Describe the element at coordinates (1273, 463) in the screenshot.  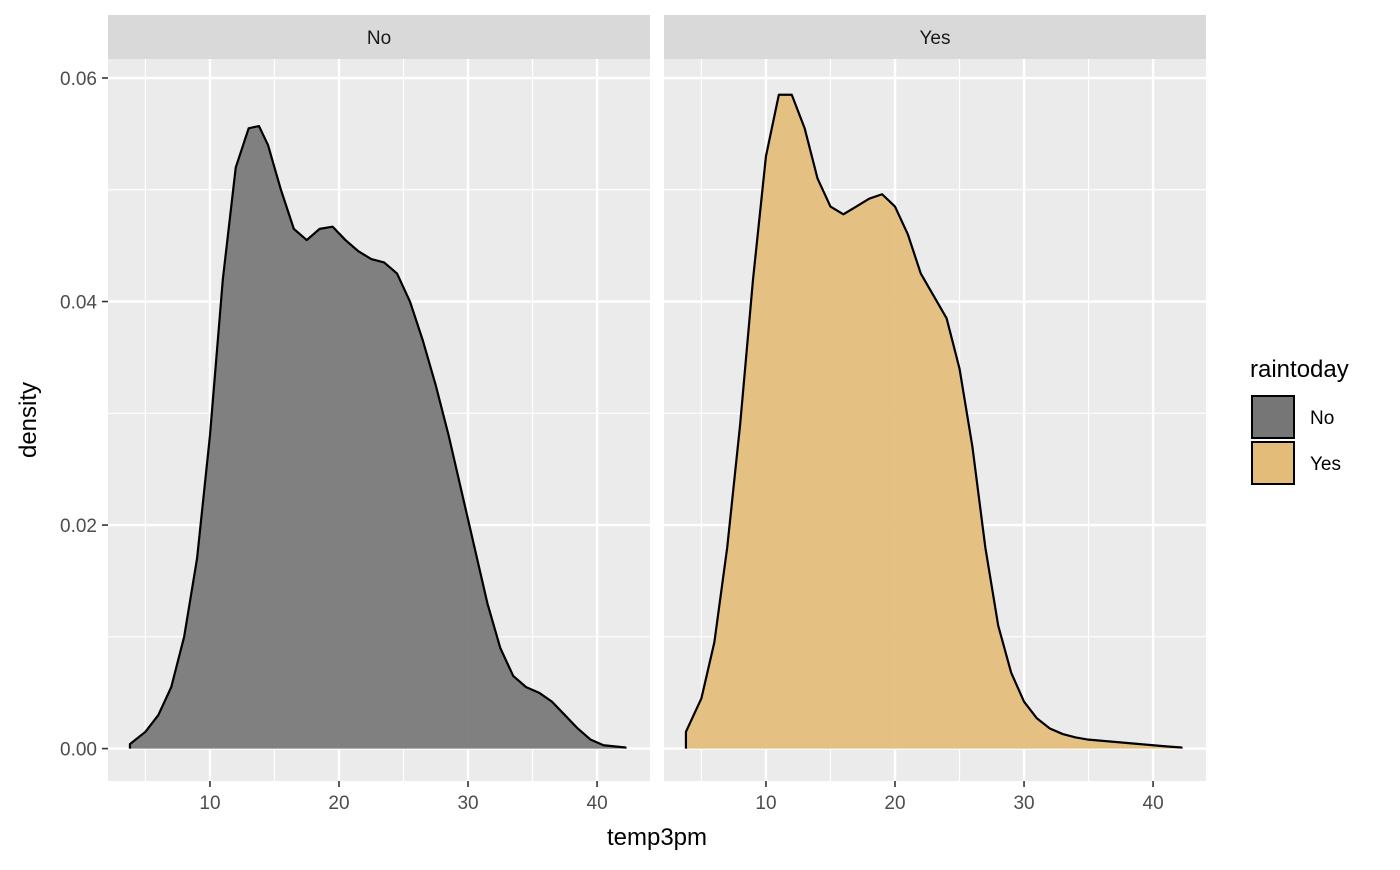
I see `legend-key-yes` at that location.